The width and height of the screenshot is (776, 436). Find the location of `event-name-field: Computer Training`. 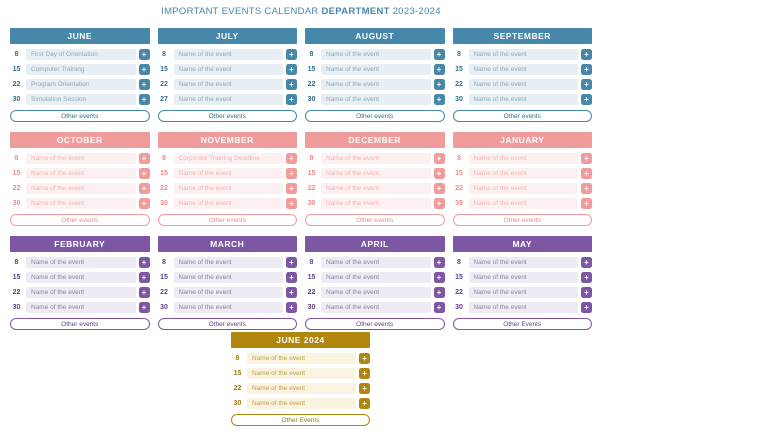

event-name-field: Computer Training is located at coordinates (81, 69).